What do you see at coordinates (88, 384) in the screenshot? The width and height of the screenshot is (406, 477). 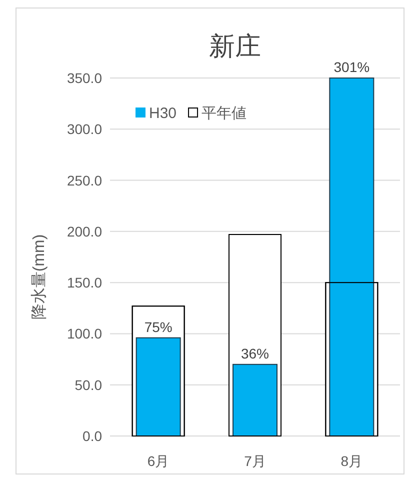 I see `y-tick-label: 50.0` at bounding box center [88, 384].